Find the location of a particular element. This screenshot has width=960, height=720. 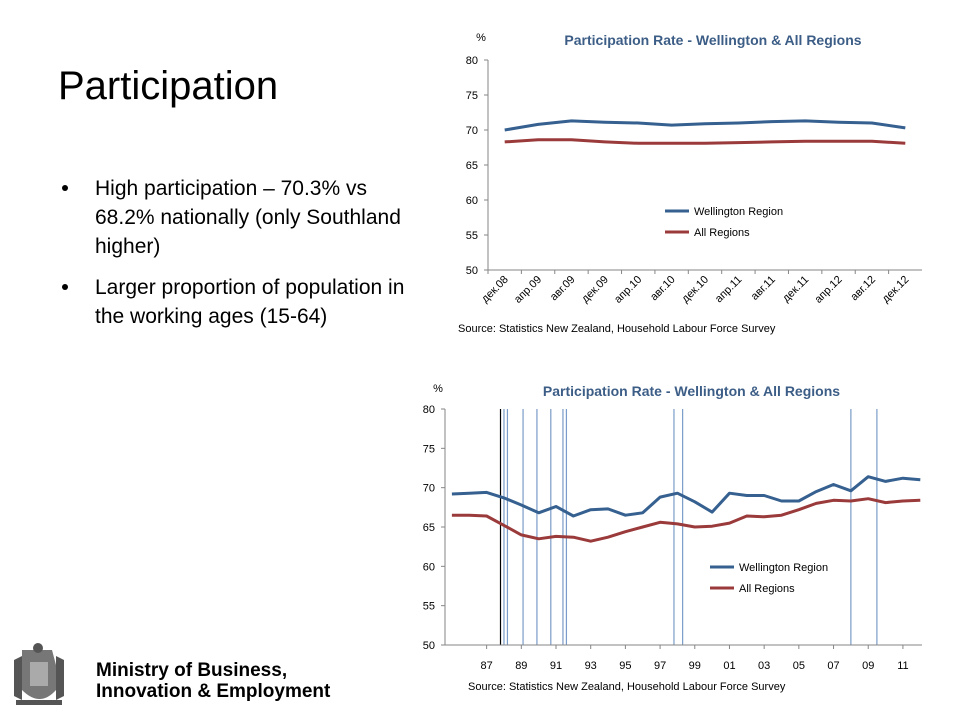

x-tick-label: авг.12 is located at coordinates (863, 289).